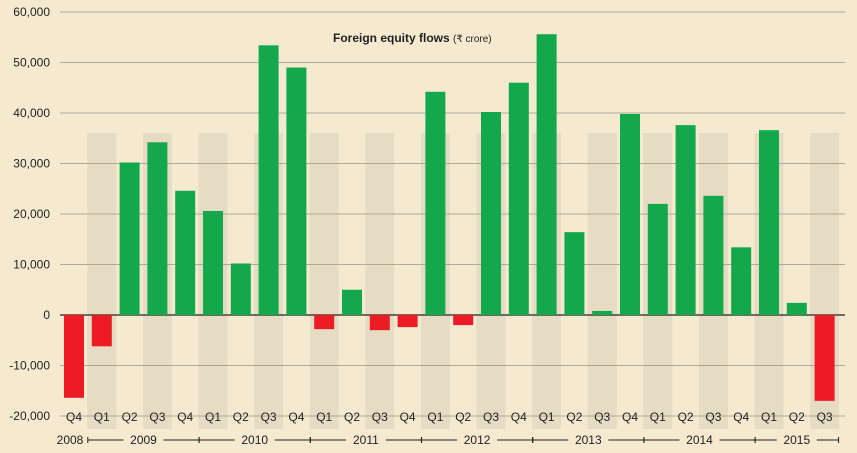 Image resolution: width=857 pixels, height=453 pixels. Describe the element at coordinates (31, 63) in the screenshot. I see `y-tick-label: 50,000` at that location.